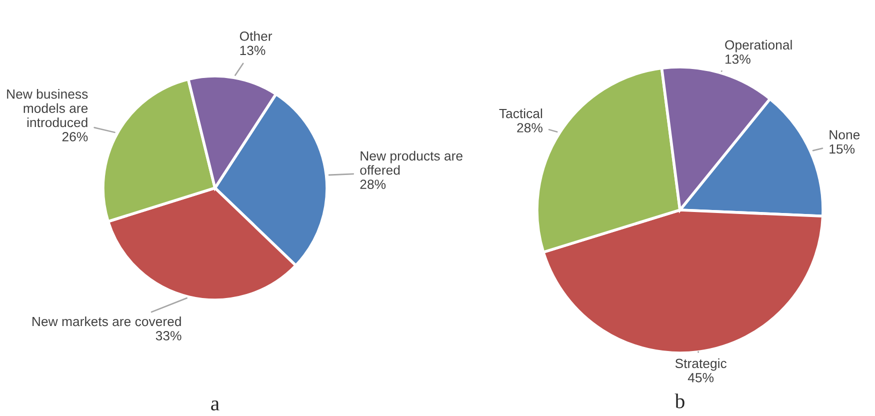 This screenshot has height=416, width=875. What do you see at coordinates (169, 335) in the screenshot?
I see `data-label: 33%` at bounding box center [169, 335].